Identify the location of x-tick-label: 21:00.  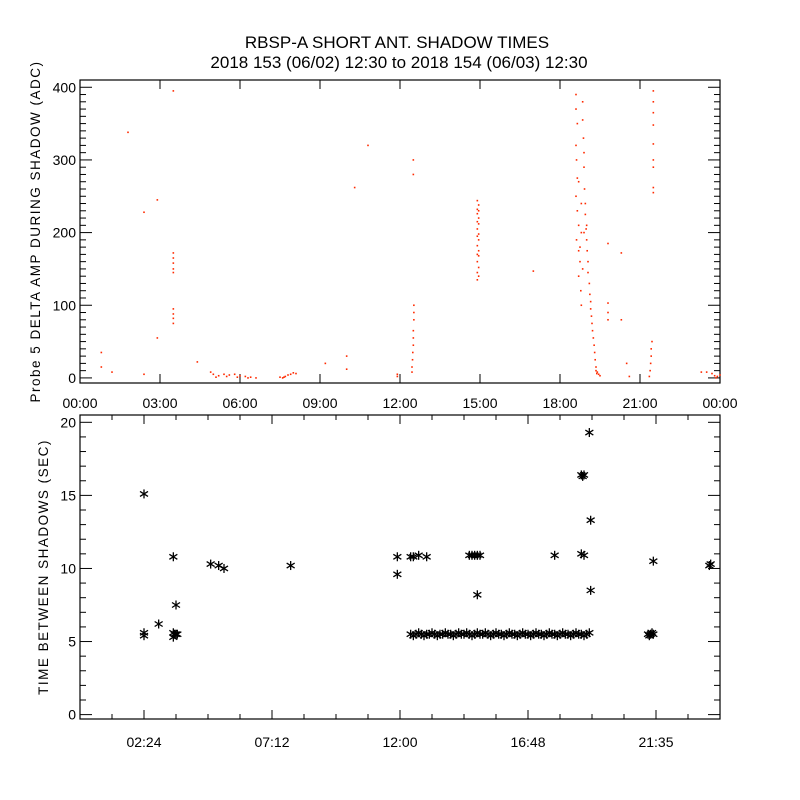
(639, 403).